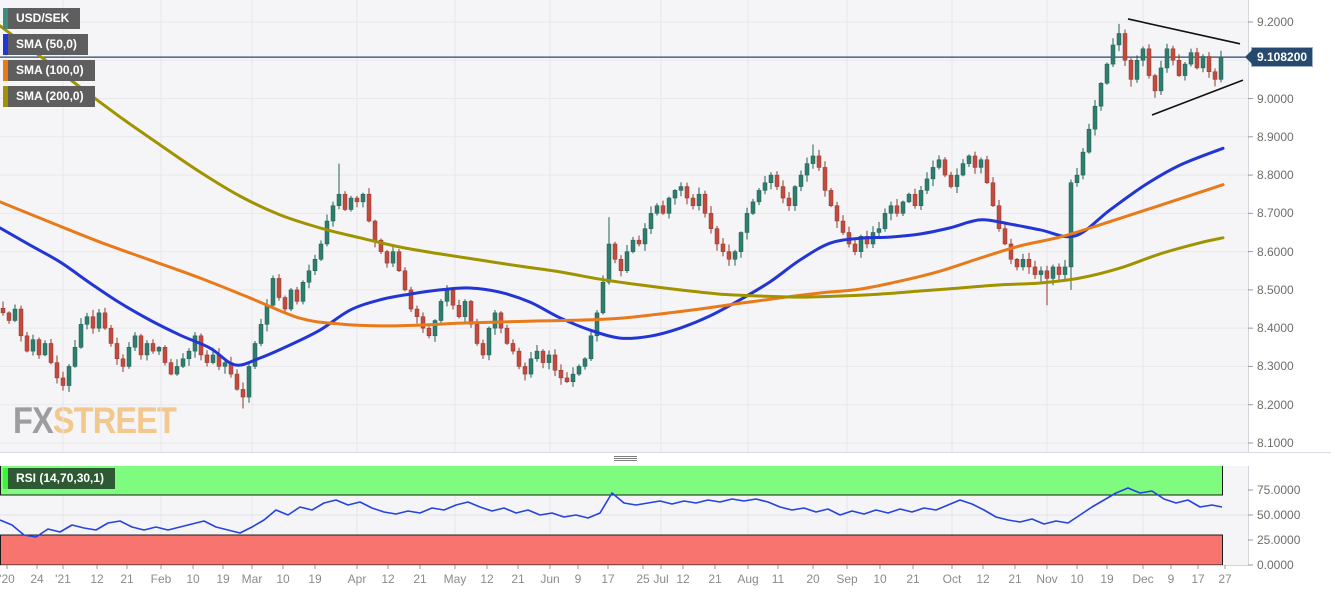 Image resolution: width=1331 pixels, height=593 pixels. What do you see at coordinates (5, 96) in the screenshot?
I see `sma200-swatch` at bounding box center [5, 96].